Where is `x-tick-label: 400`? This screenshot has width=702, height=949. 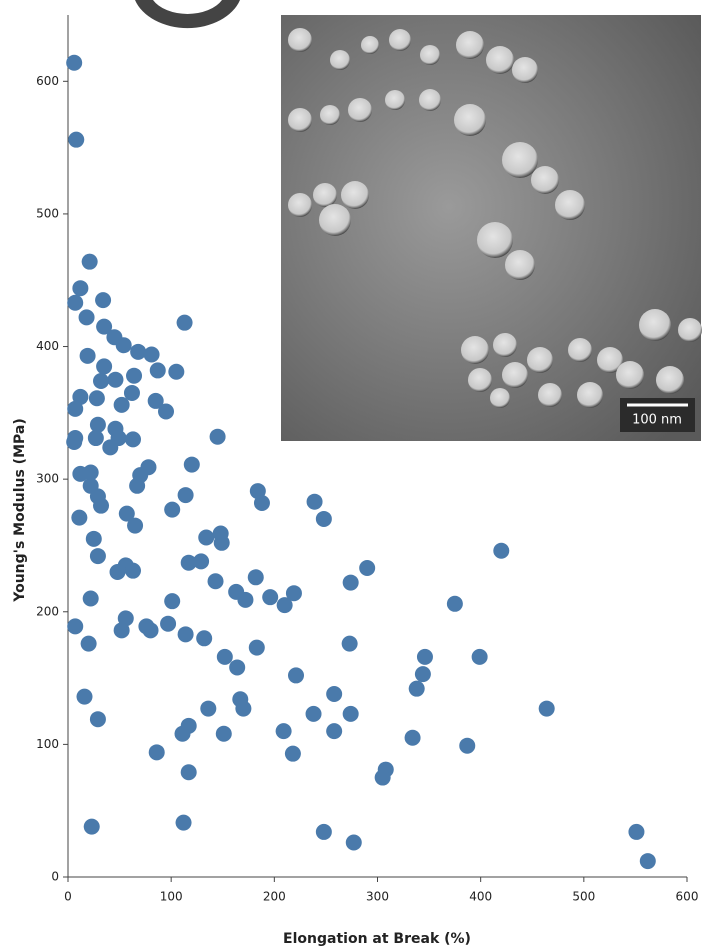
x-tick-label: 400 is located at coordinates (480, 897).